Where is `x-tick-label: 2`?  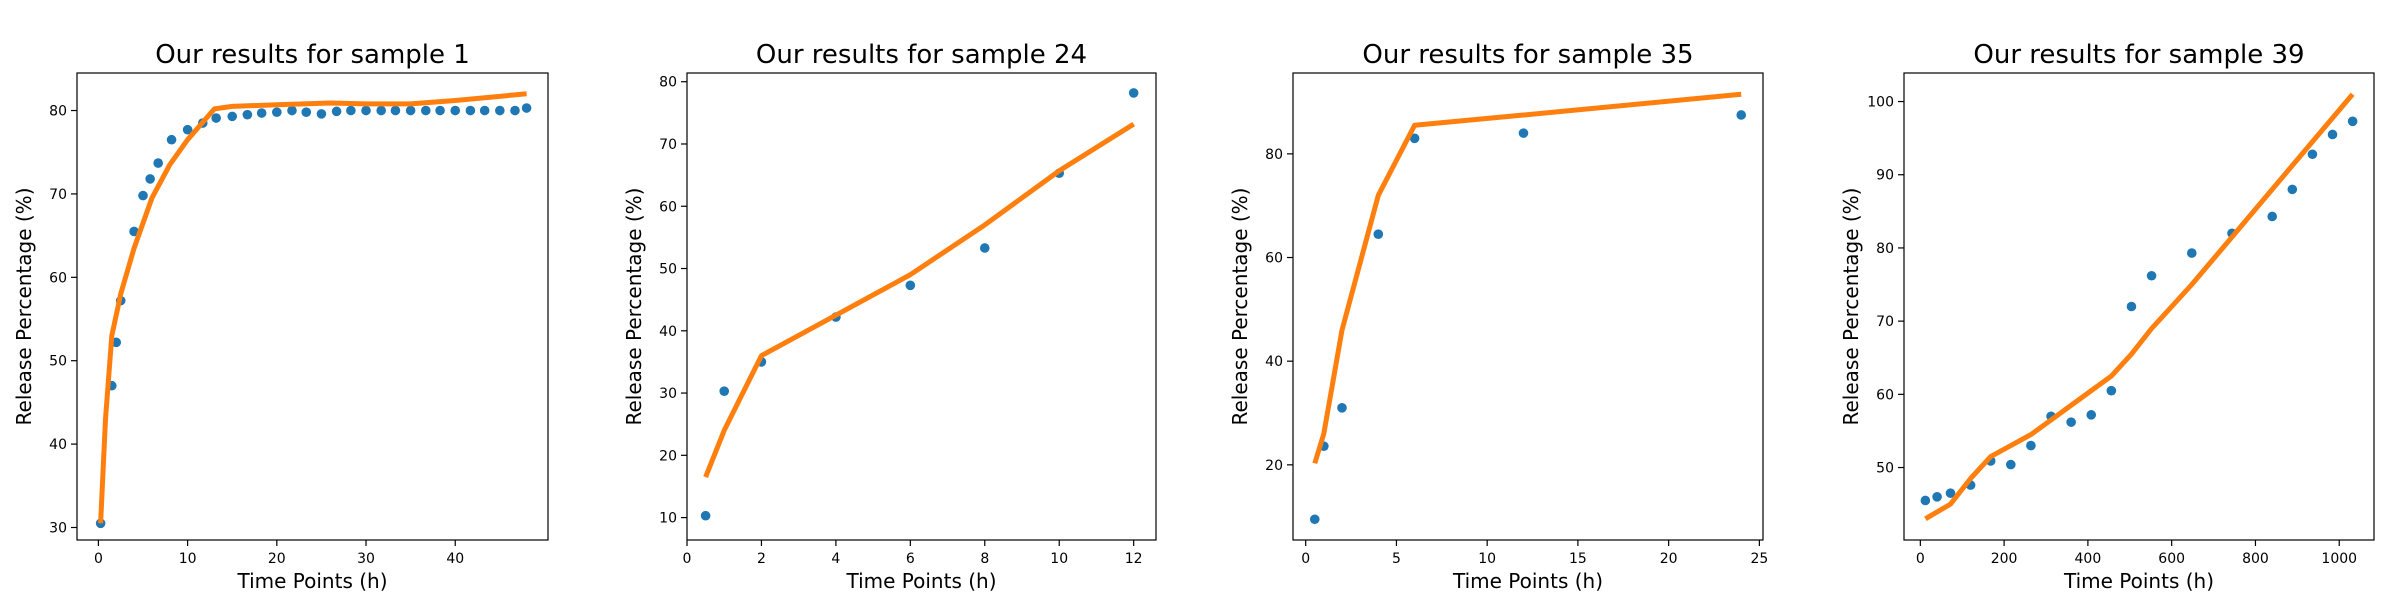
x-tick-label: 2 is located at coordinates (761, 559).